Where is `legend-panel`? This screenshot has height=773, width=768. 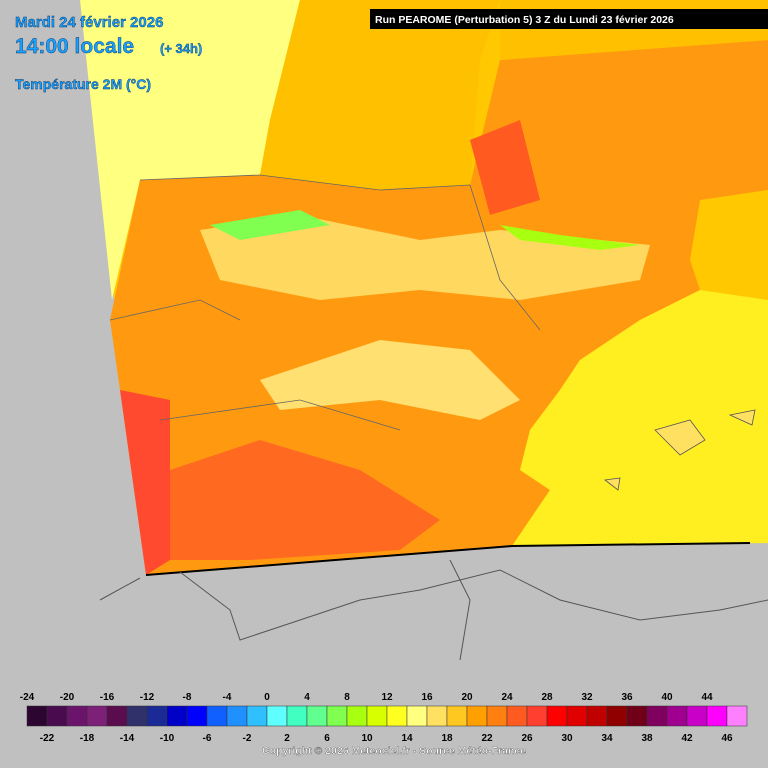
legend-panel is located at coordinates (384, 726).